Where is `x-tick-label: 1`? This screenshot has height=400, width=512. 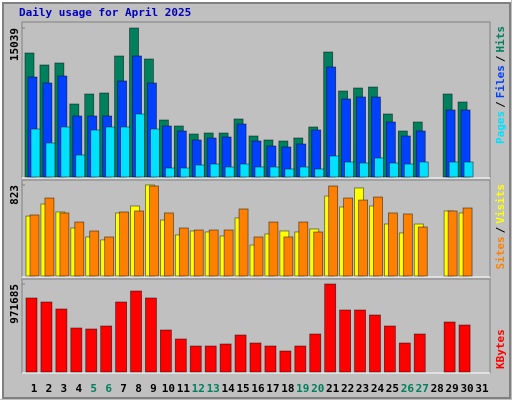 x-tick-label: 1 is located at coordinates (34, 388).